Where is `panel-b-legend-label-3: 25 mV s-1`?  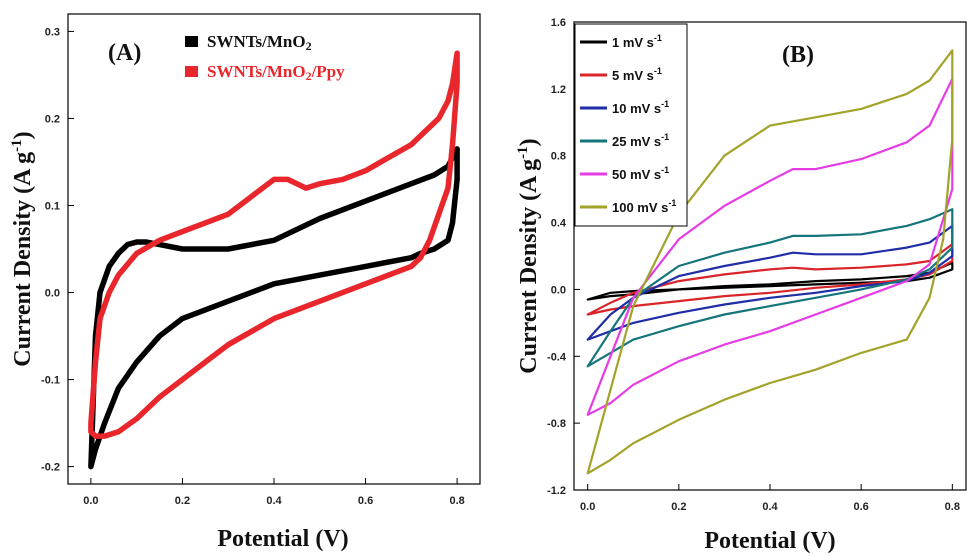
panel-b-legend-label-3: 25 mV s-1 is located at coordinates (640, 140).